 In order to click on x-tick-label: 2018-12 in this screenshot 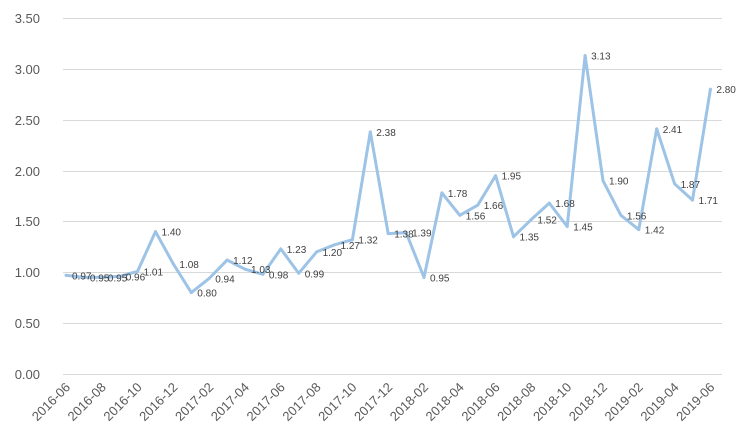, I will do `click(588, 402)`.